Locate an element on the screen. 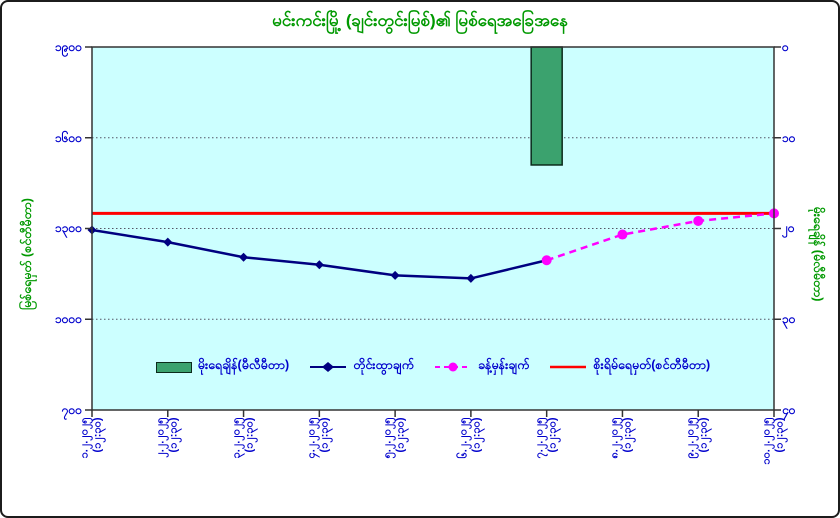 The image size is (840, 518). x-axis-label: ၁၀.၂.၂၀၂၅ (၁၂:၃၀) is located at coordinates (773, 441).